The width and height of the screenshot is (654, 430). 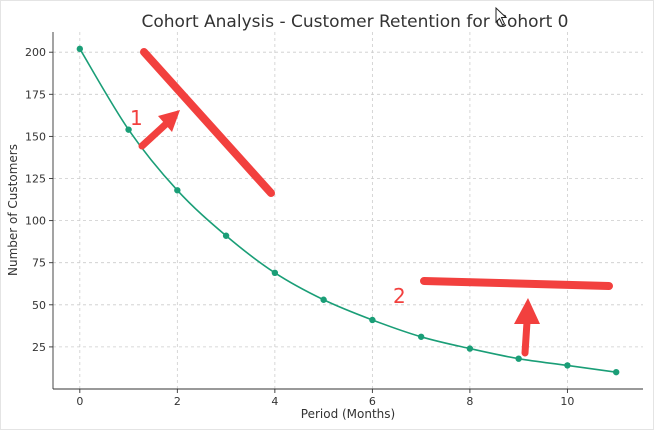 I want to click on y-tick-label: 175, so click(x=35, y=94).